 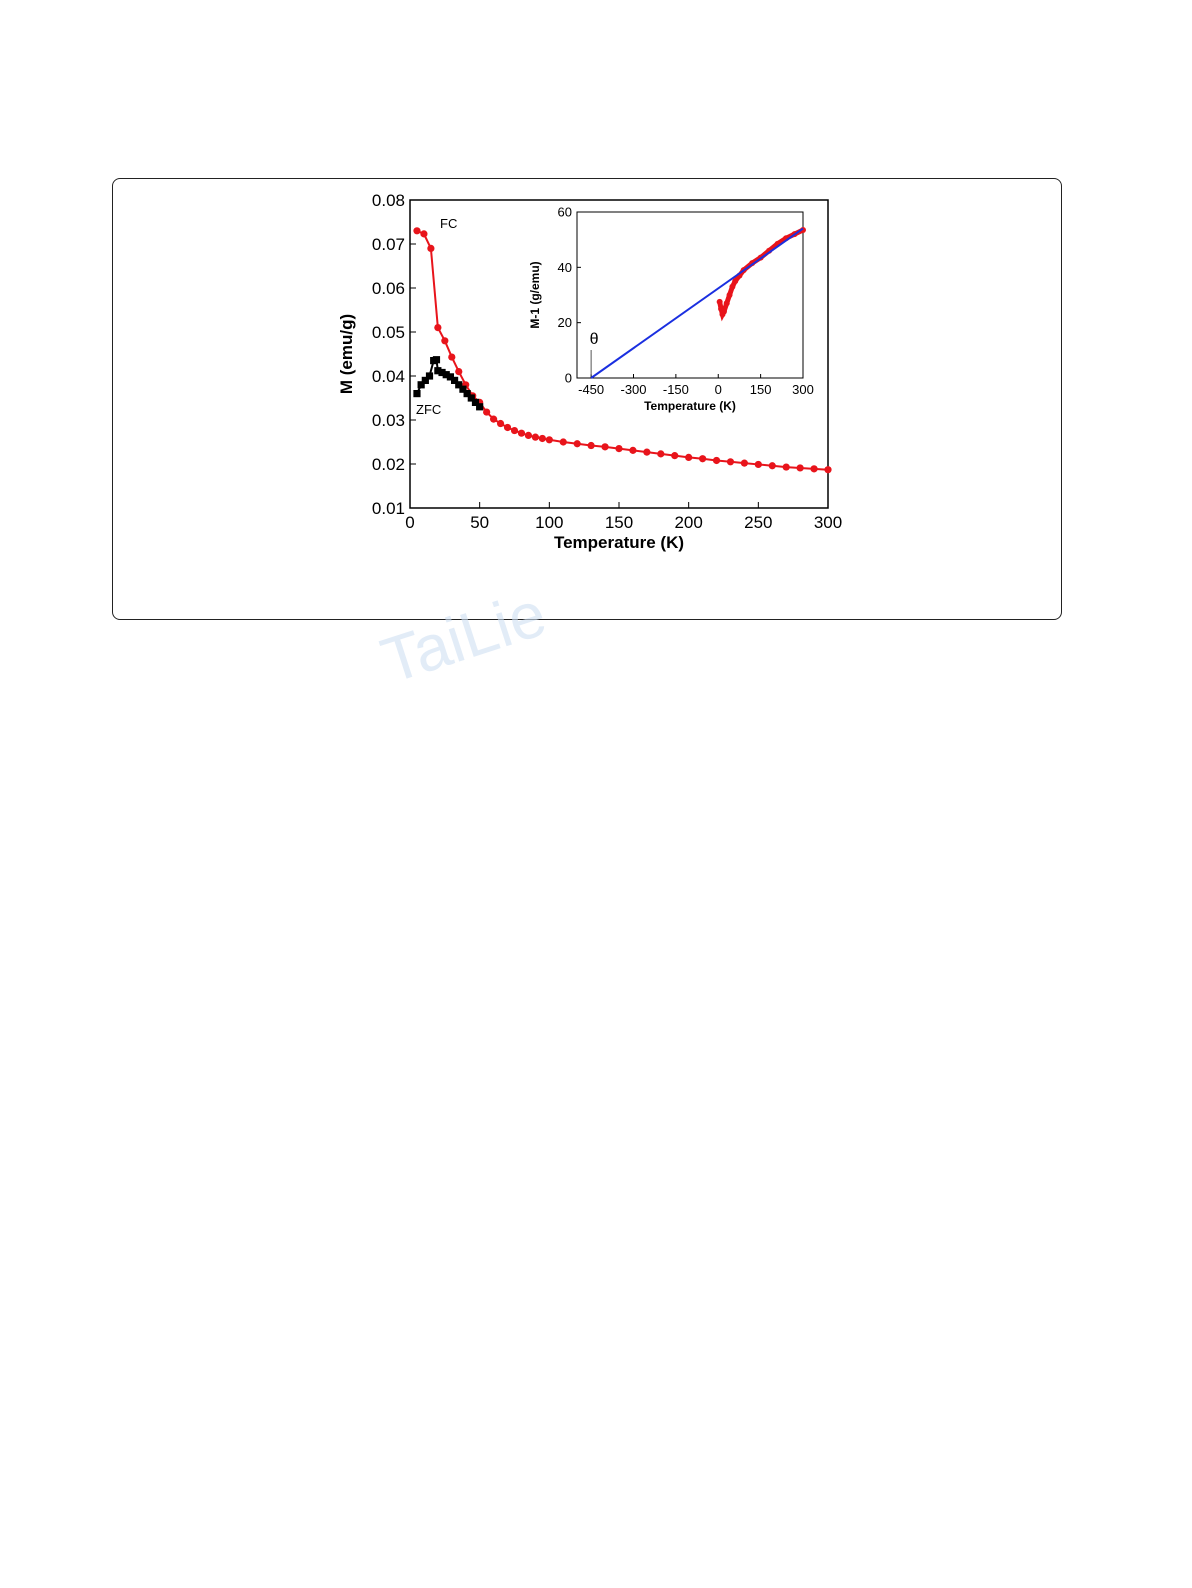 I want to click on main-y-tick-label: 0.04, so click(x=388, y=376).